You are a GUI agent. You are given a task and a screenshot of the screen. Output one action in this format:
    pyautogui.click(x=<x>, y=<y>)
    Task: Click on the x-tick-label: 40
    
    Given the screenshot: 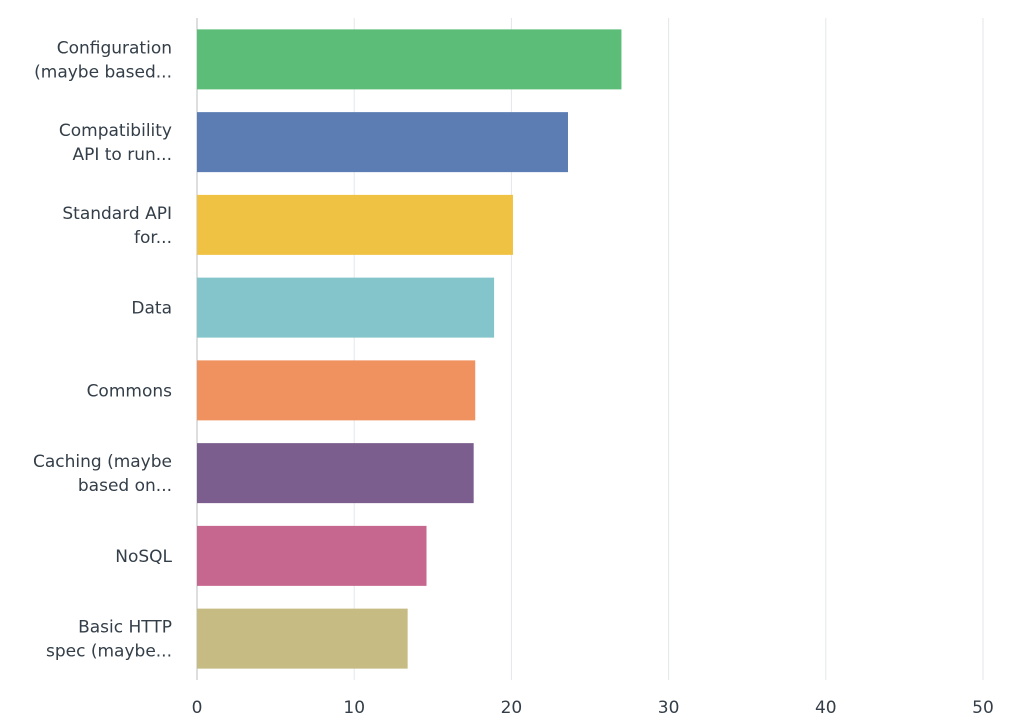 What is the action you would take?
    pyautogui.click(x=826, y=708)
    